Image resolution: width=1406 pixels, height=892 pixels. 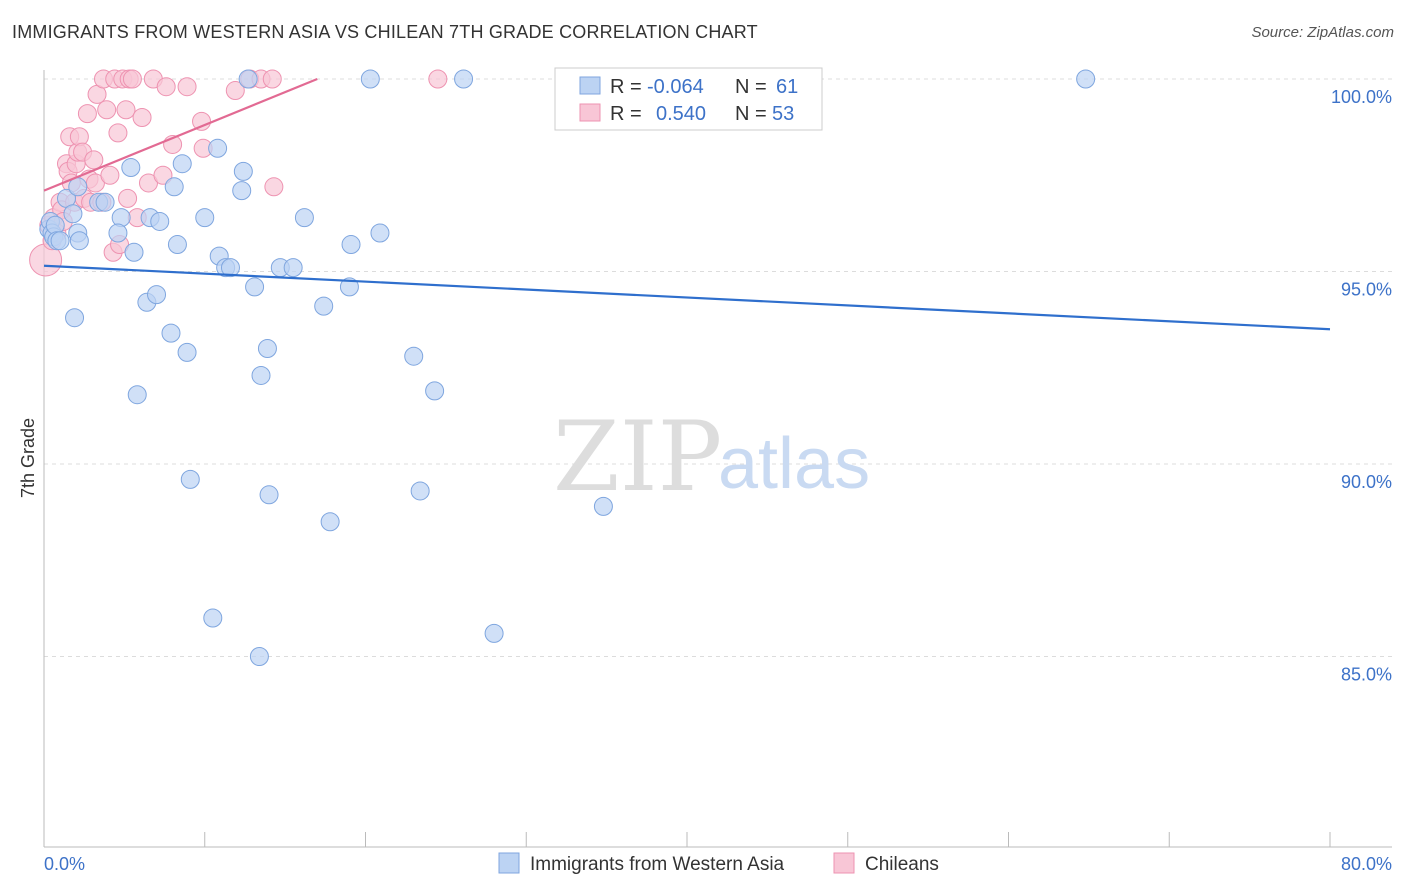 What do you see at coordinates (626, 87) in the screenshot?
I see `legend-r-label-blue: R =` at bounding box center [626, 87].